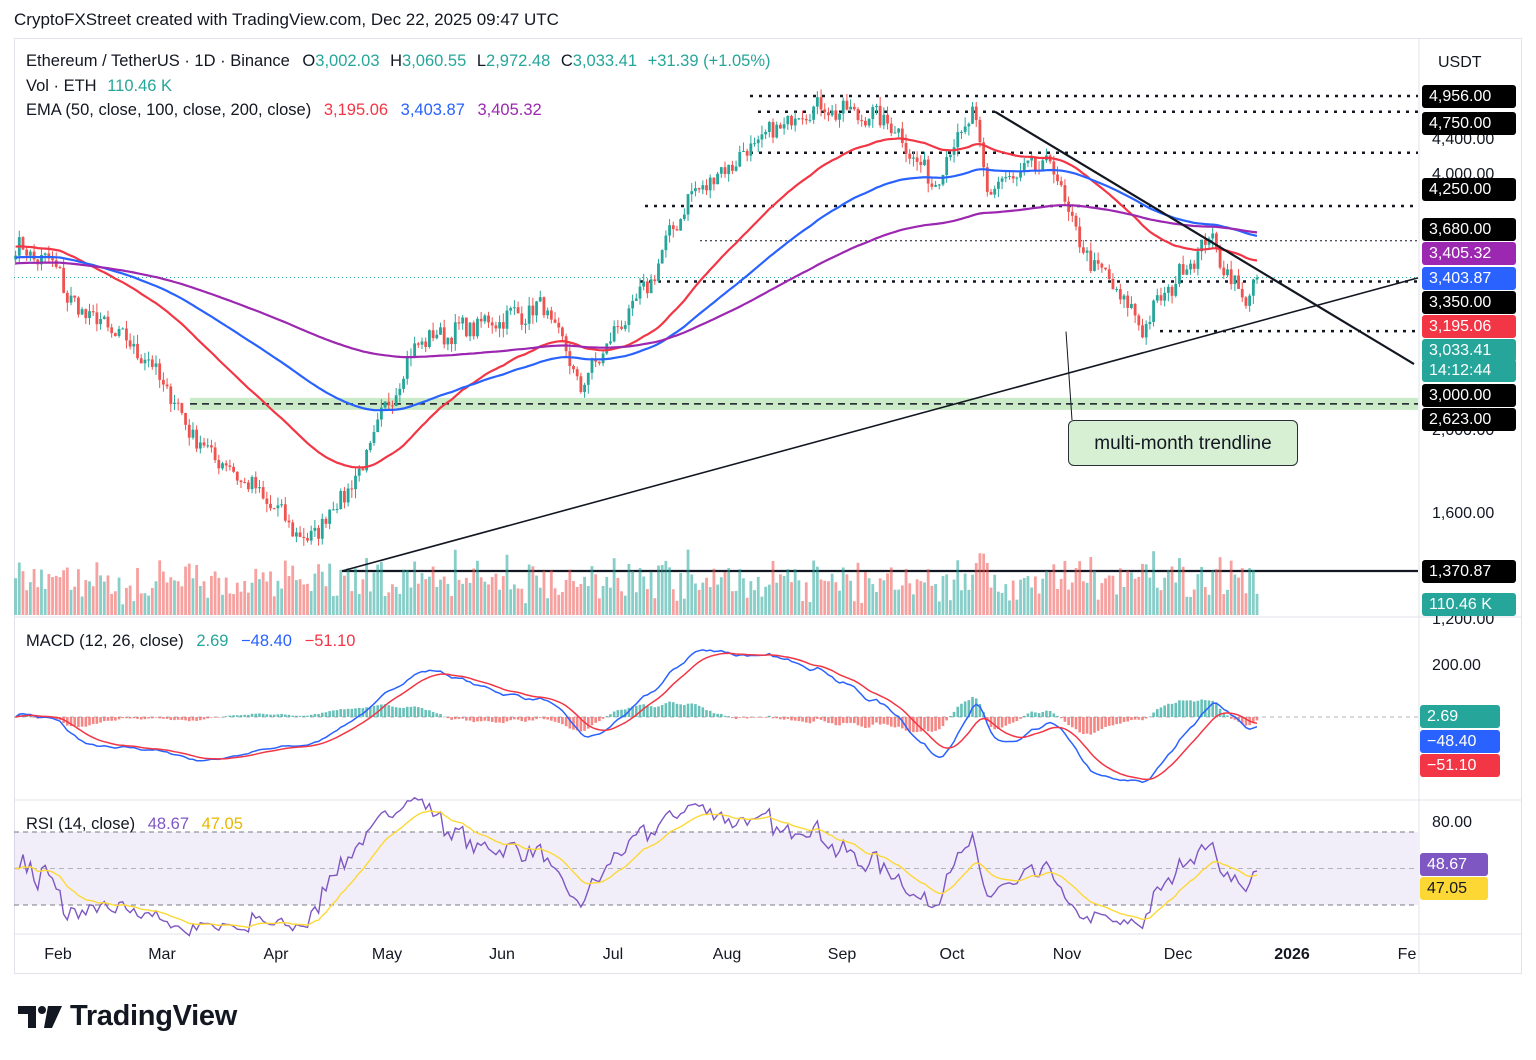 The width and height of the screenshot is (1536, 1060). Describe the element at coordinates (1204, 237) in the screenshot. I see `descending-trendline` at that location.